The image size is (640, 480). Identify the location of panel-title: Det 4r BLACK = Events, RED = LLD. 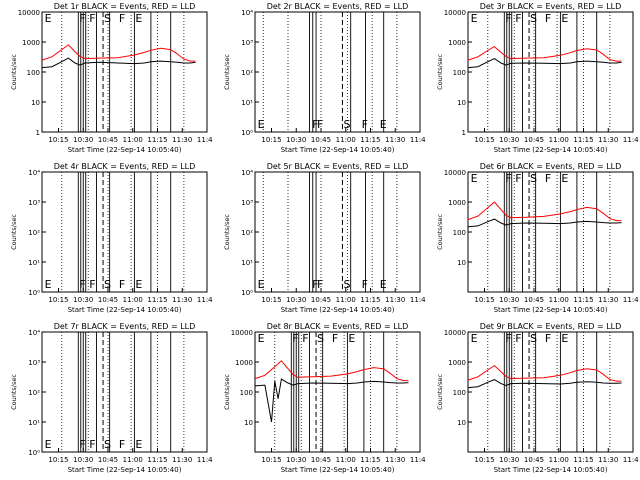
(125, 166).